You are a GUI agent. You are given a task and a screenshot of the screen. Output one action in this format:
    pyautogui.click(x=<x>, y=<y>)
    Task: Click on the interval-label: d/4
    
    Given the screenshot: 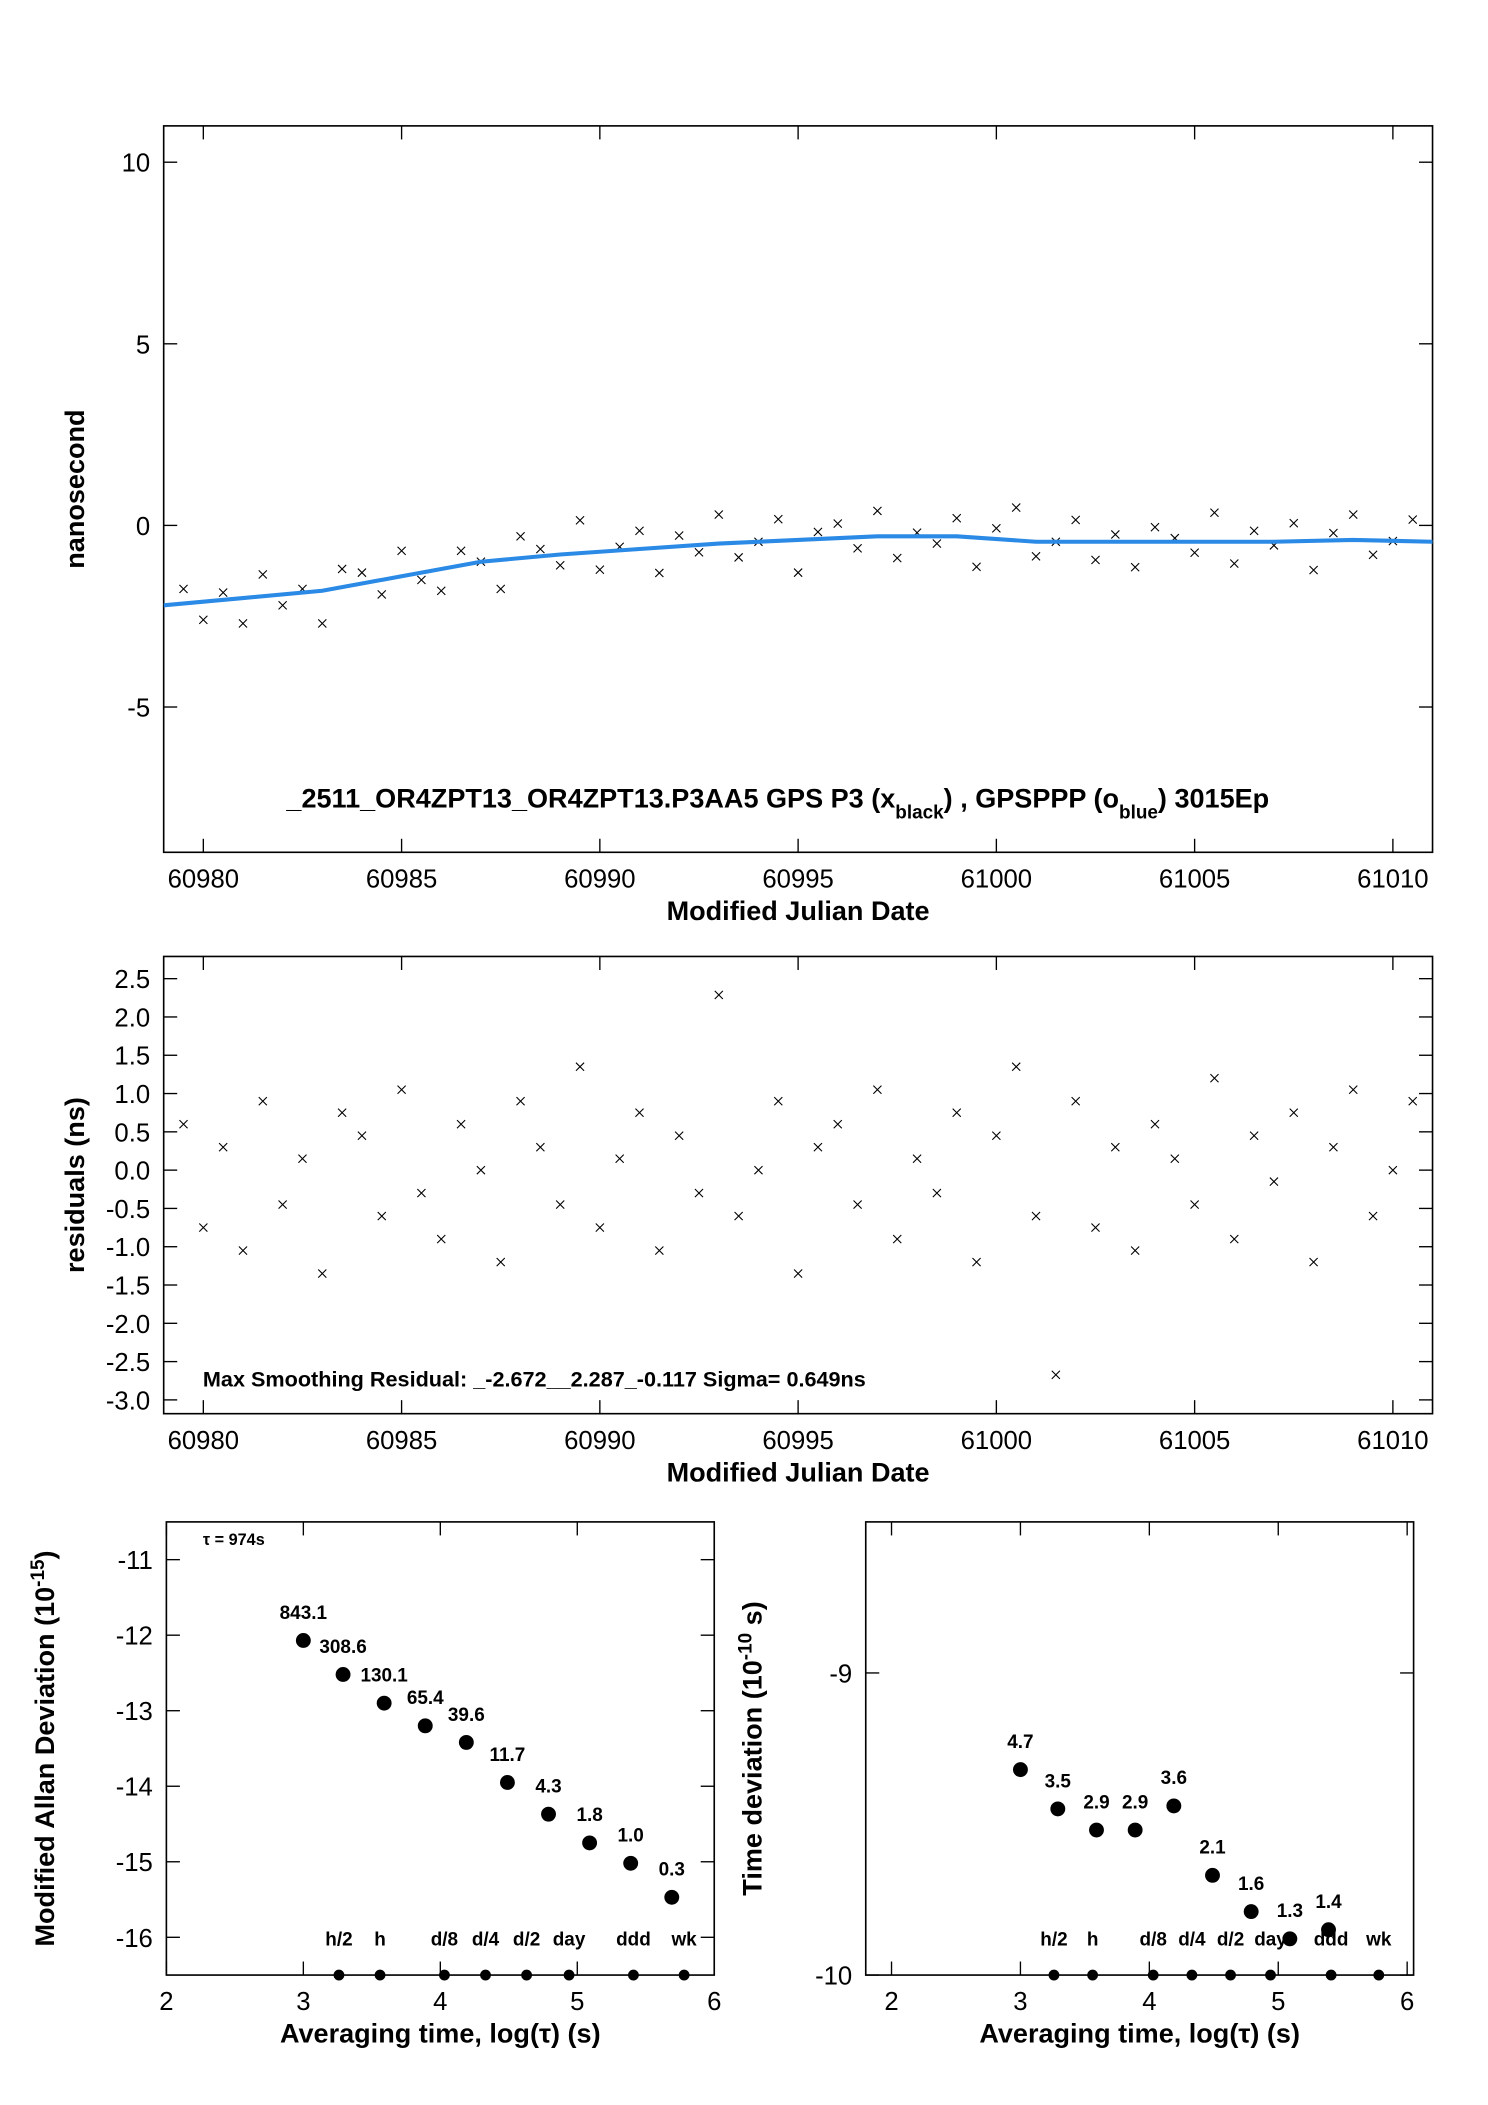 What is the action you would take?
    pyautogui.click(x=486, y=1939)
    